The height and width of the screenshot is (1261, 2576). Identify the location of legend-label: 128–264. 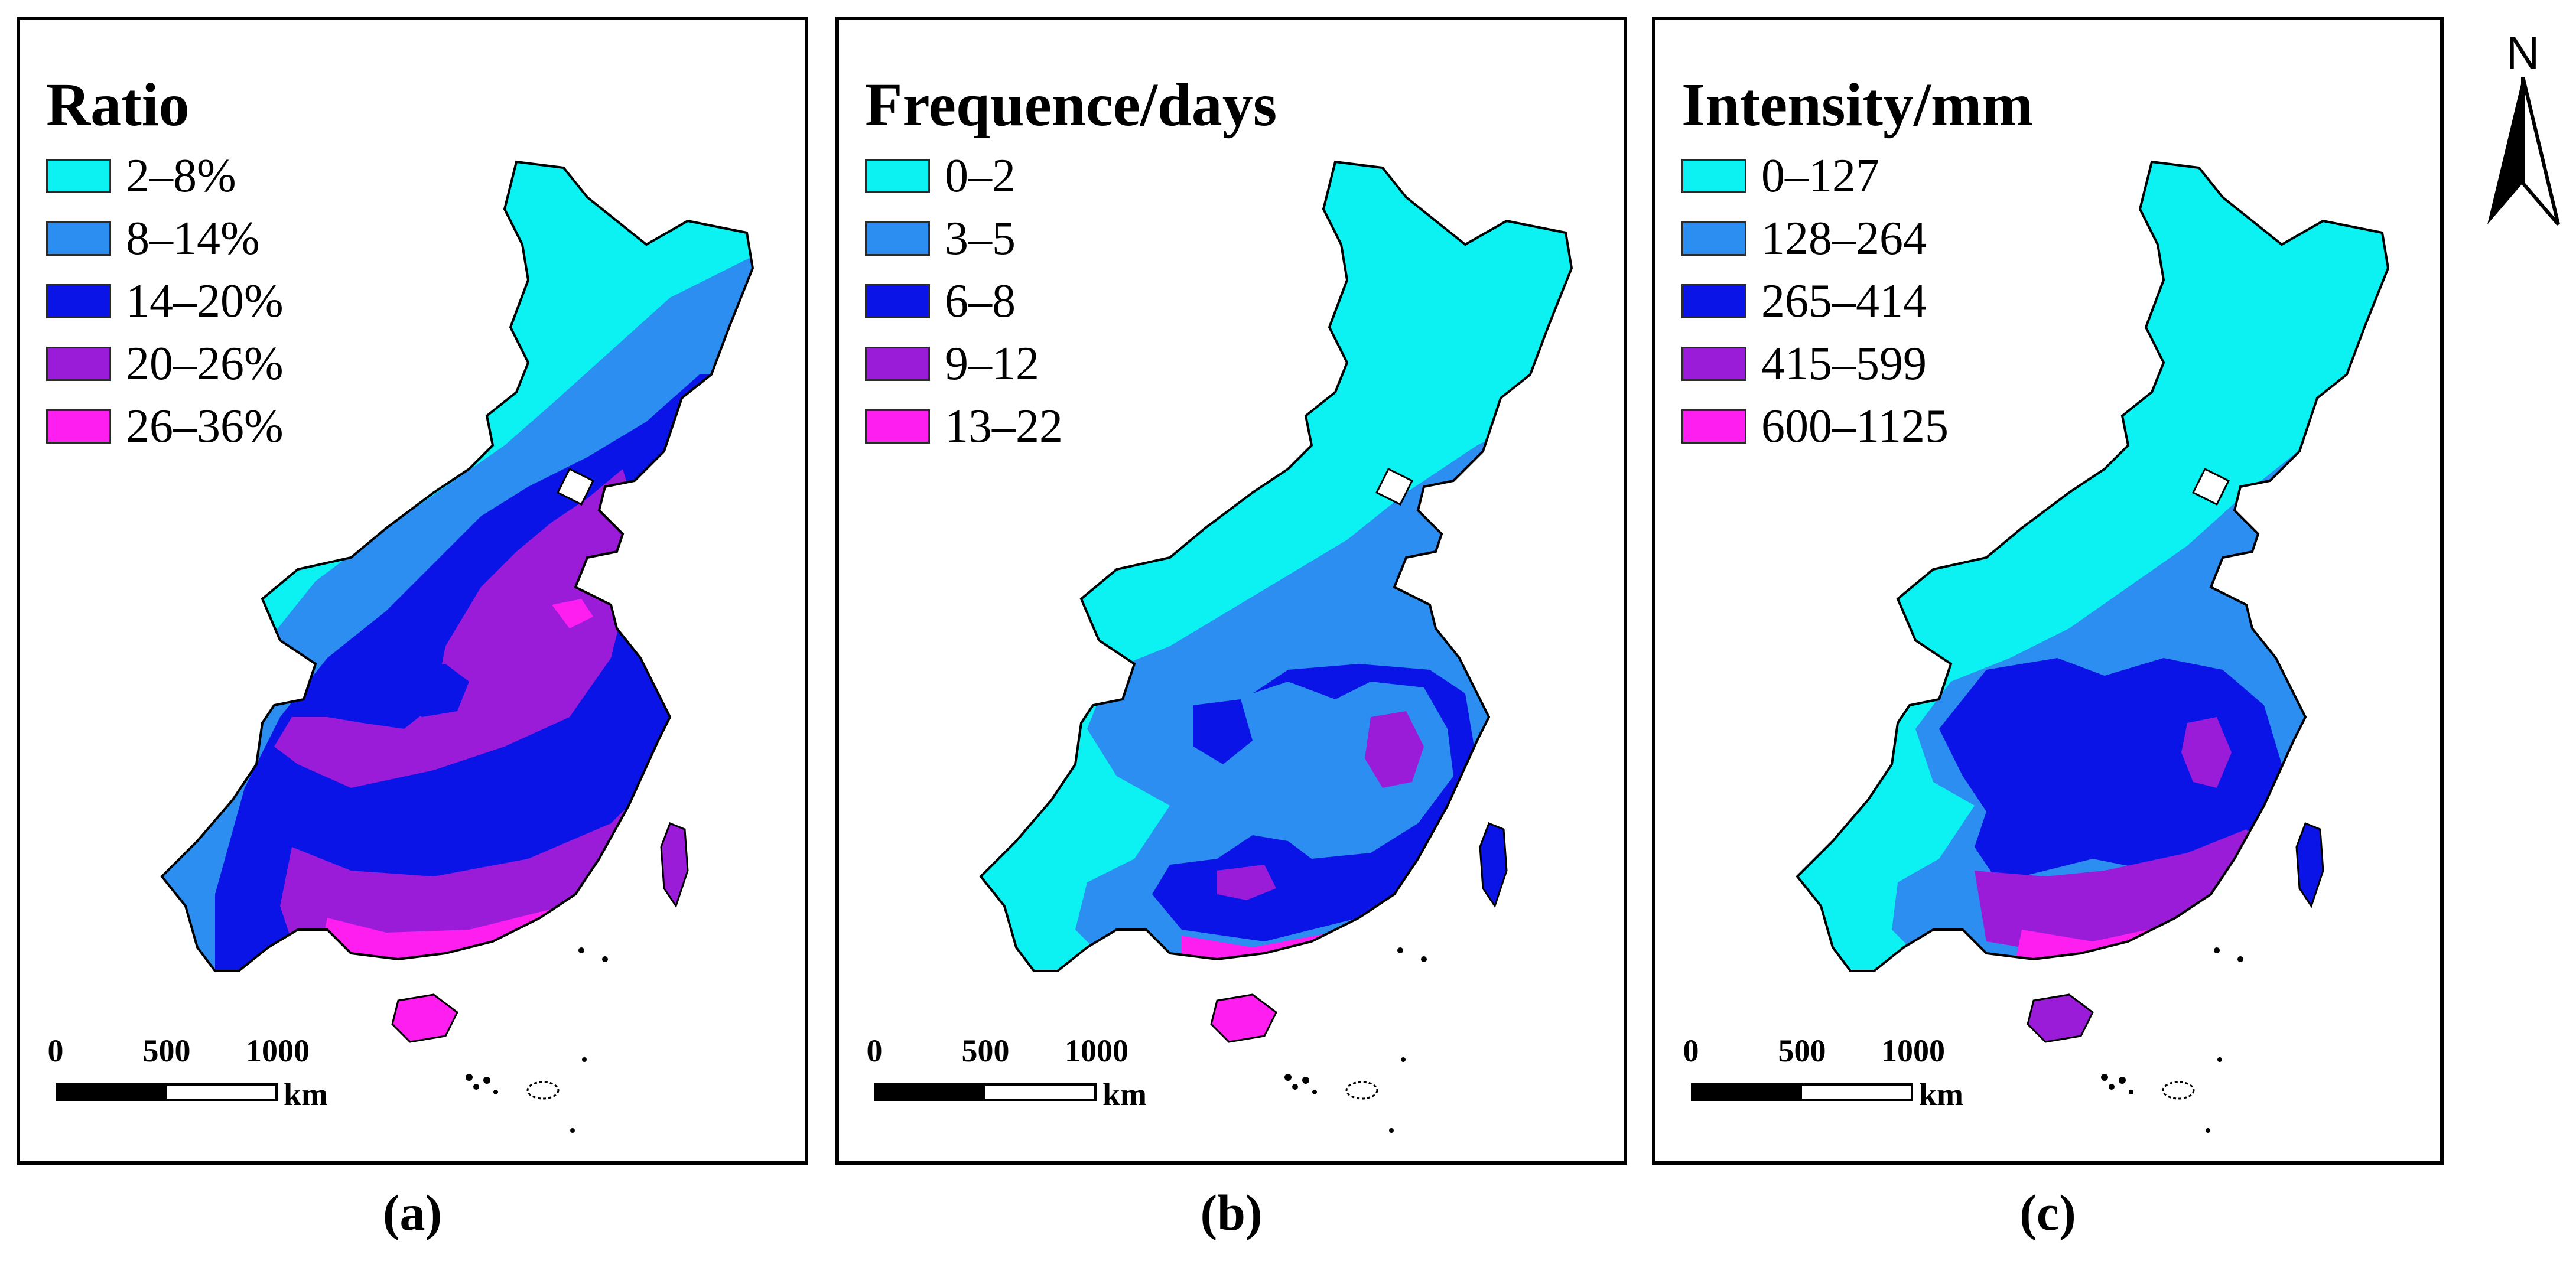
(1844, 239).